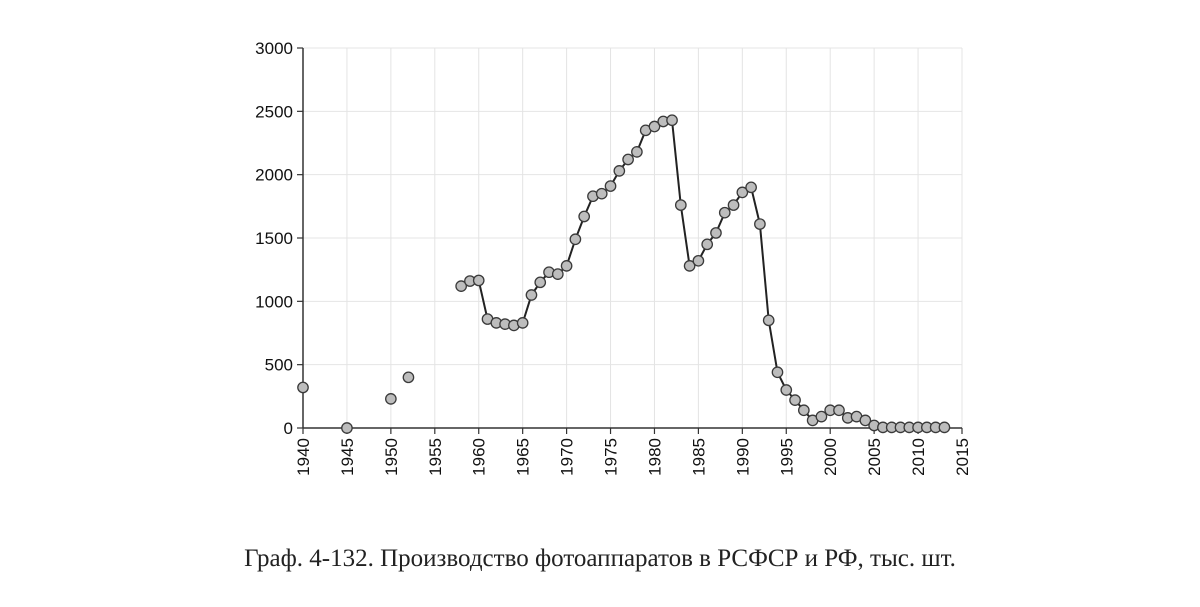 This screenshot has height=607, width=1200. I want to click on y-tick-label: 2000, so click(274, 175).